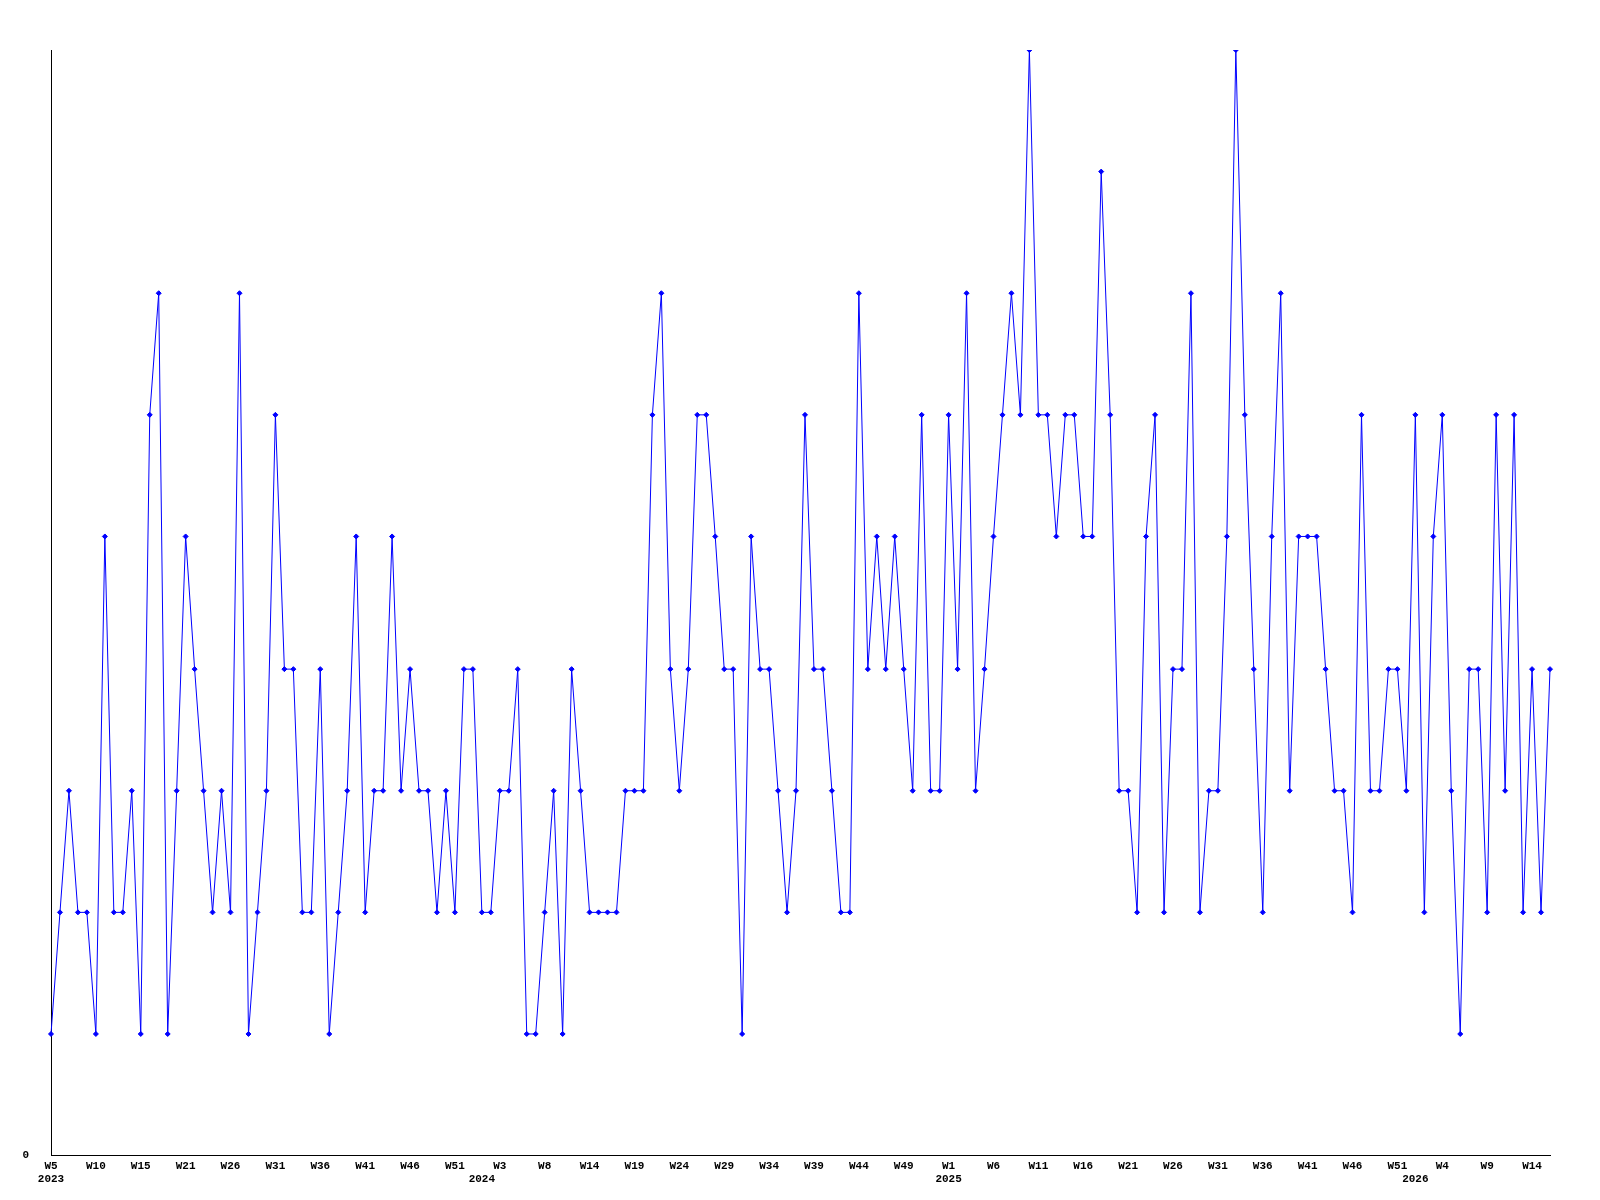  I want to click on x-tick-label: W9, so click(1487, 1165).